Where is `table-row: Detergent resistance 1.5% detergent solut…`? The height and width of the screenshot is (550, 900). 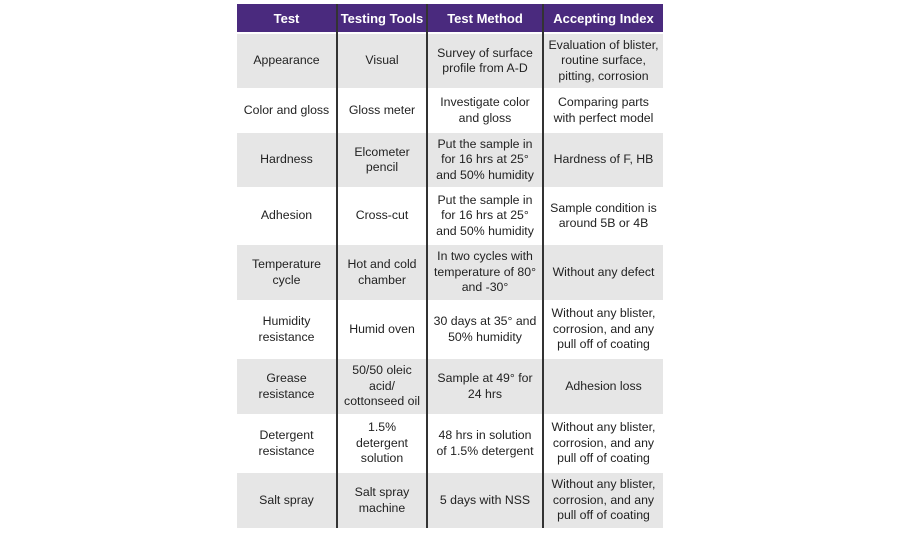 table-row: Detergent resistance 1.5% detergent solut… is located at coordinates (450, 443).